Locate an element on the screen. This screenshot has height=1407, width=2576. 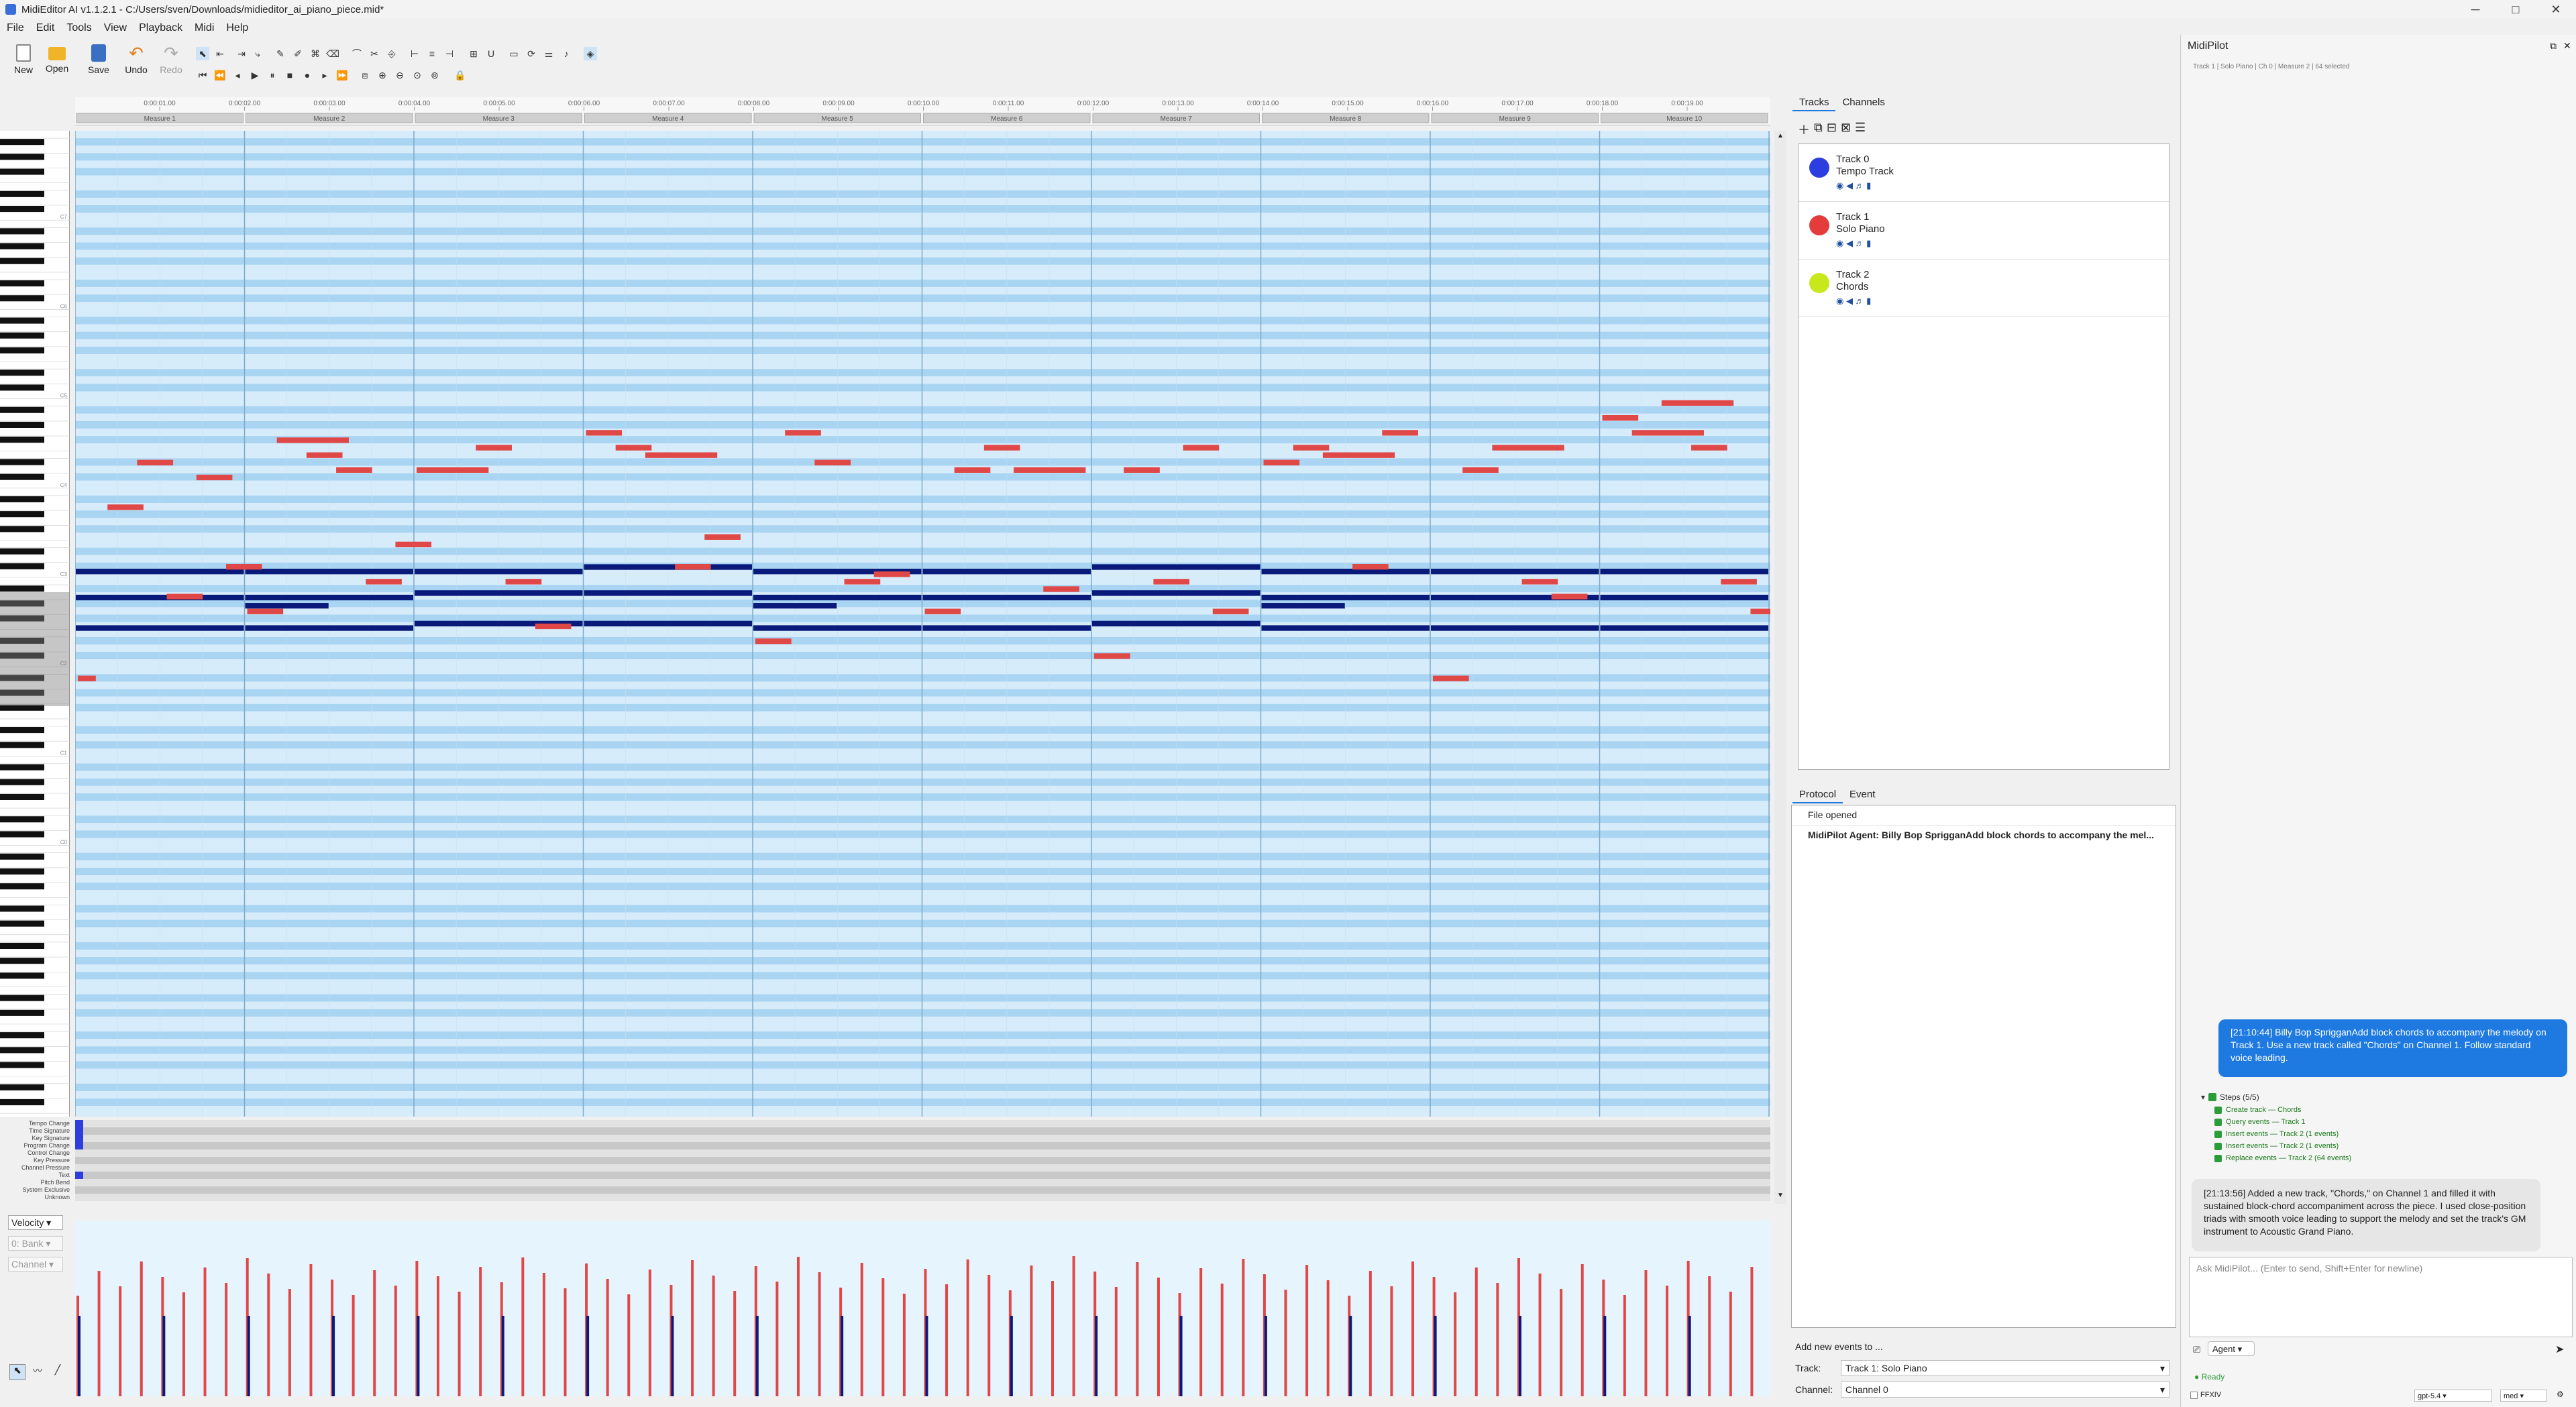
track-item-1: Track 1 Solo Piano ◉ ◀ ♬ ▮ is located at coordinates (1984, 231).